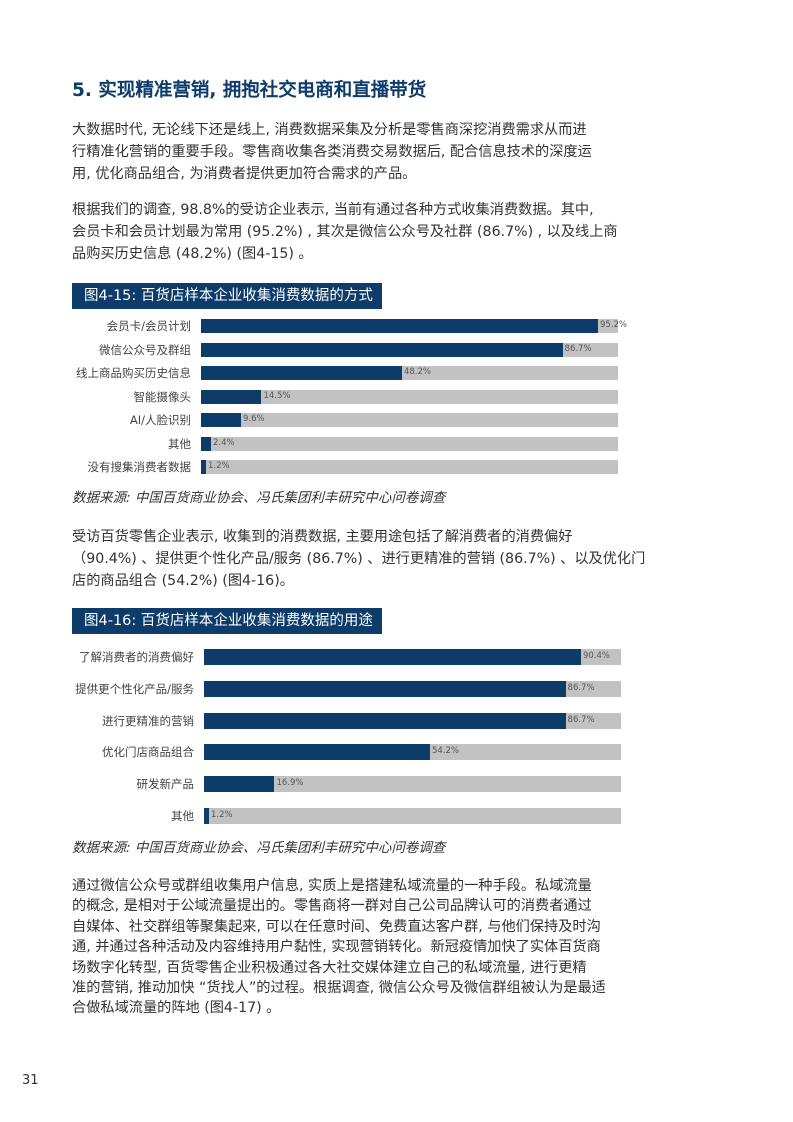  Describe the element at coordinates (249, 90) in the screenshot. I see `section-title: 5. 实现精准营销, 拥抱社交电商和直播带货` at that location.